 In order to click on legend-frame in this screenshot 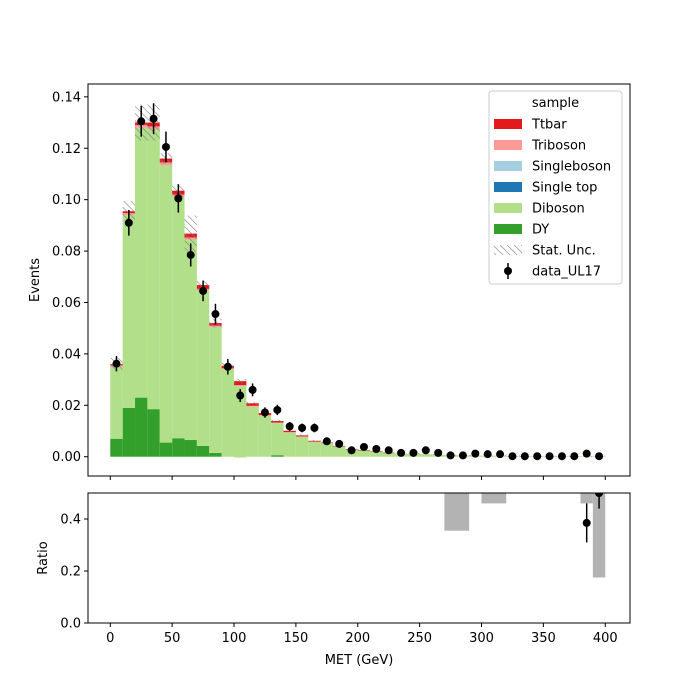, I will do `click(555, 187)`.